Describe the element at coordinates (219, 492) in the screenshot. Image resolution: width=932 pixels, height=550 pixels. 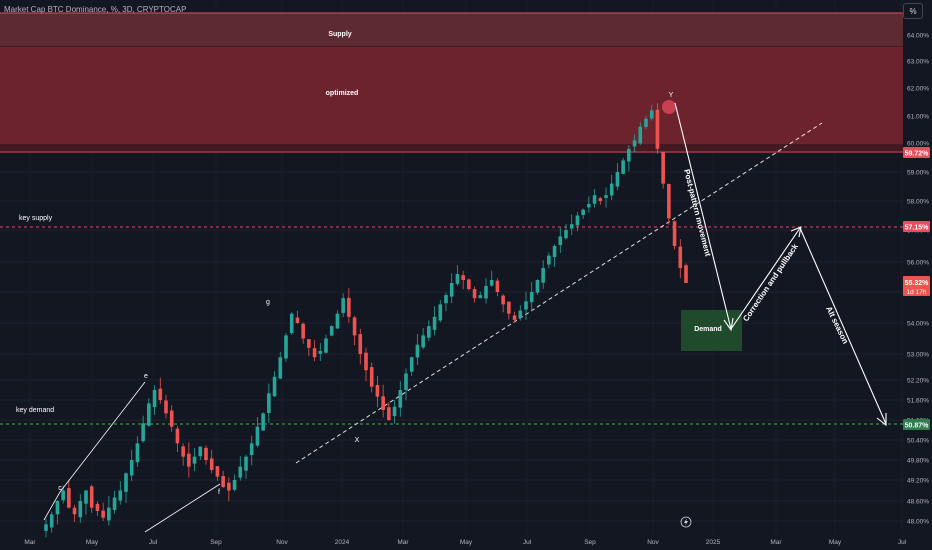
I see `wave-label-f: f` at that location.